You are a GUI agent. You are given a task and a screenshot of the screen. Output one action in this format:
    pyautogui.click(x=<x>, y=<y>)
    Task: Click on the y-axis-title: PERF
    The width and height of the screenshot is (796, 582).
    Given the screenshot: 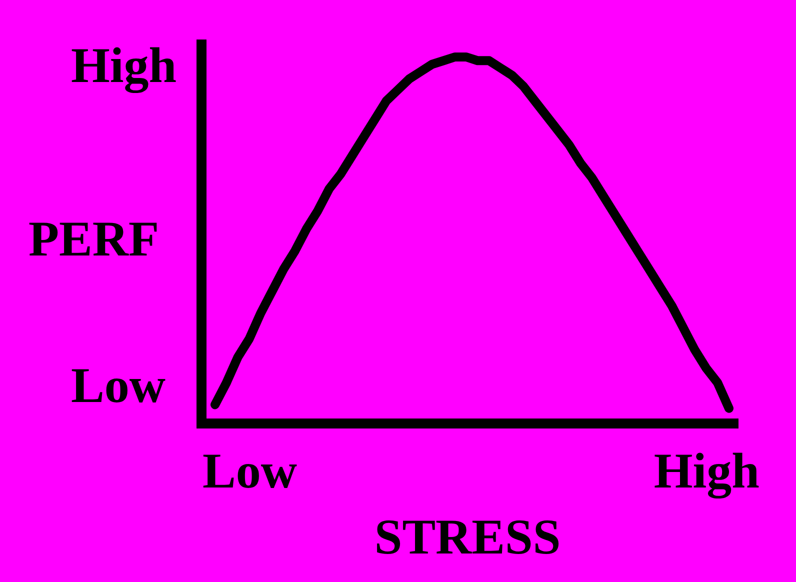 What is the action you would take?
    pyautogui.click(x=94, y=238)
    